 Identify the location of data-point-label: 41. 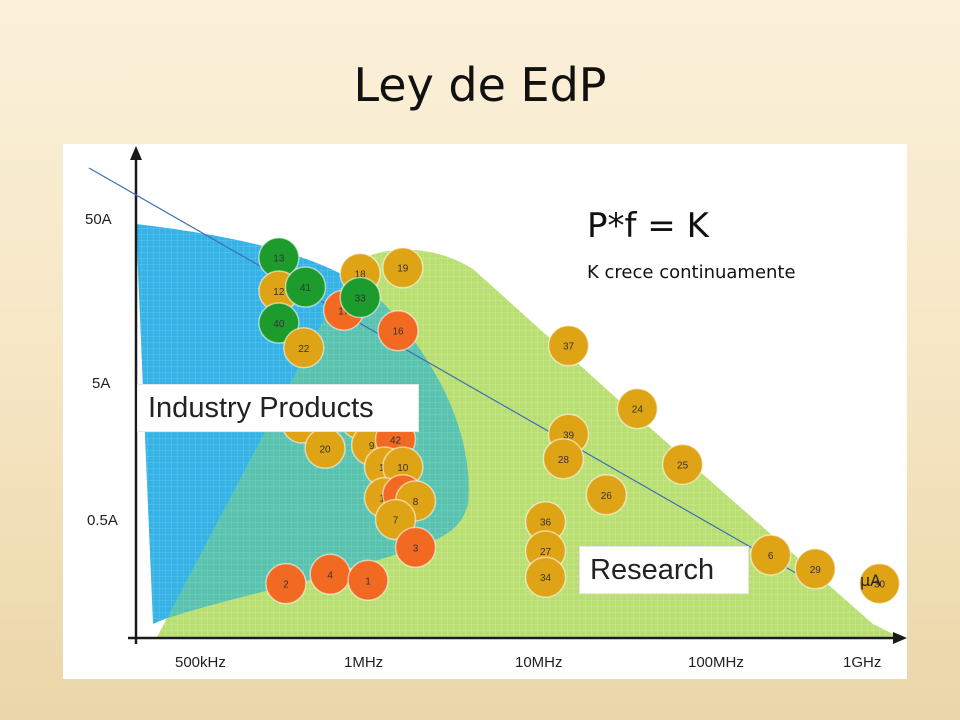
(306, 288).